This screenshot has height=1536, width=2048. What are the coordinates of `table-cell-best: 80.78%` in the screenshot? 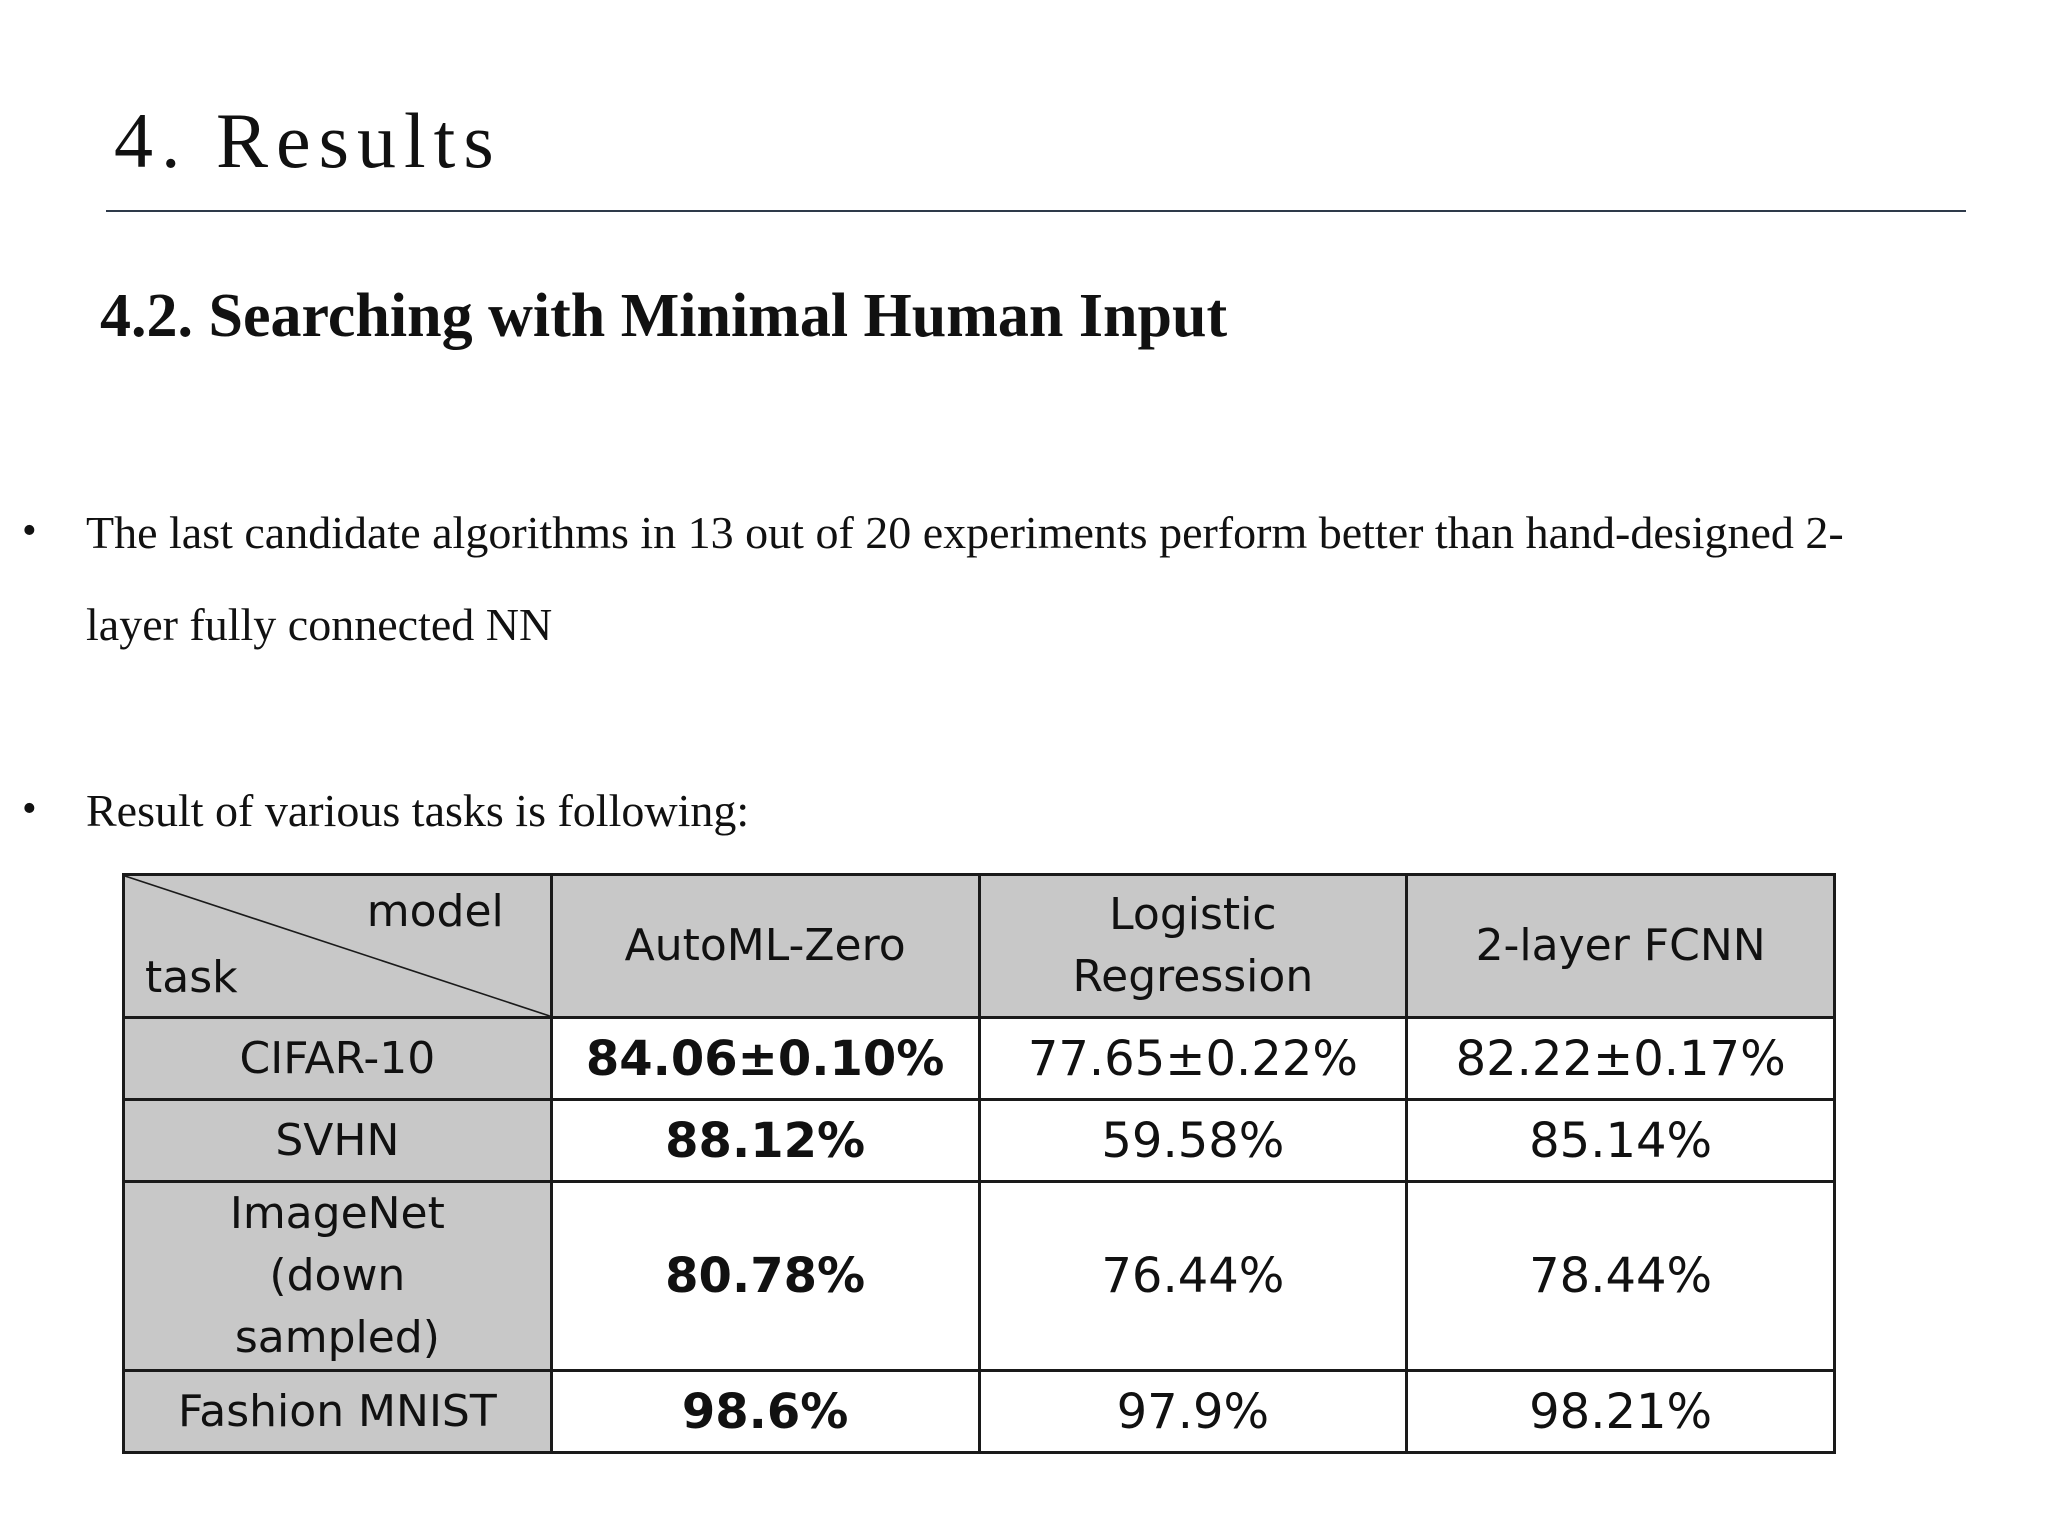 It's located at (765, 1276).